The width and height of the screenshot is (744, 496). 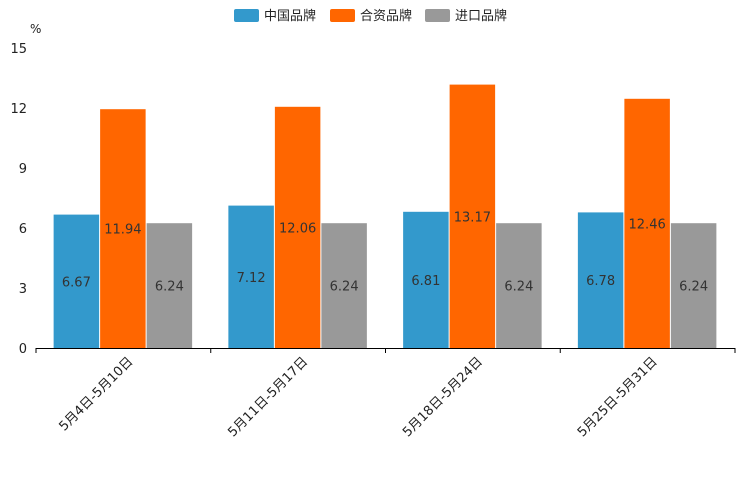 What do you see at coordinates (618, 397) in the screenshot?
I see `x-tick-label: 5月25日-5月31日` at bounding box center [618, 397].